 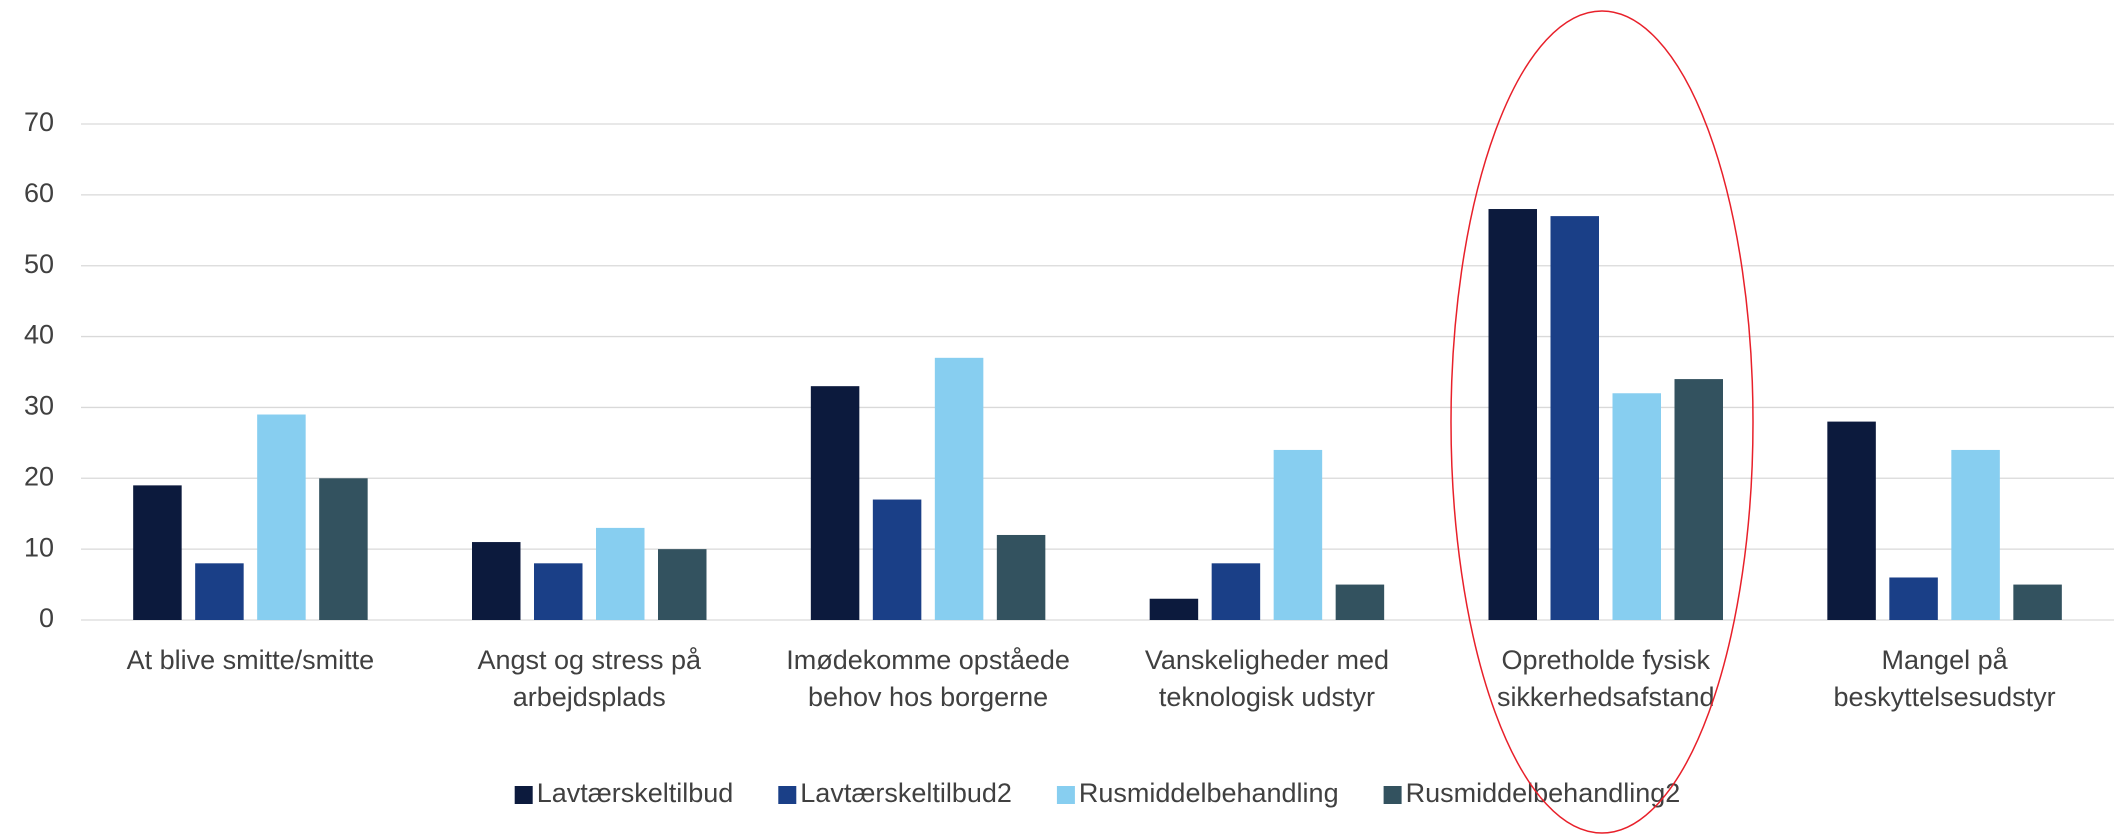 What do you see at coordinates (39, 547) in the screenshot?
I see `y-tick-label: 10` at bounding box center [39, 547].